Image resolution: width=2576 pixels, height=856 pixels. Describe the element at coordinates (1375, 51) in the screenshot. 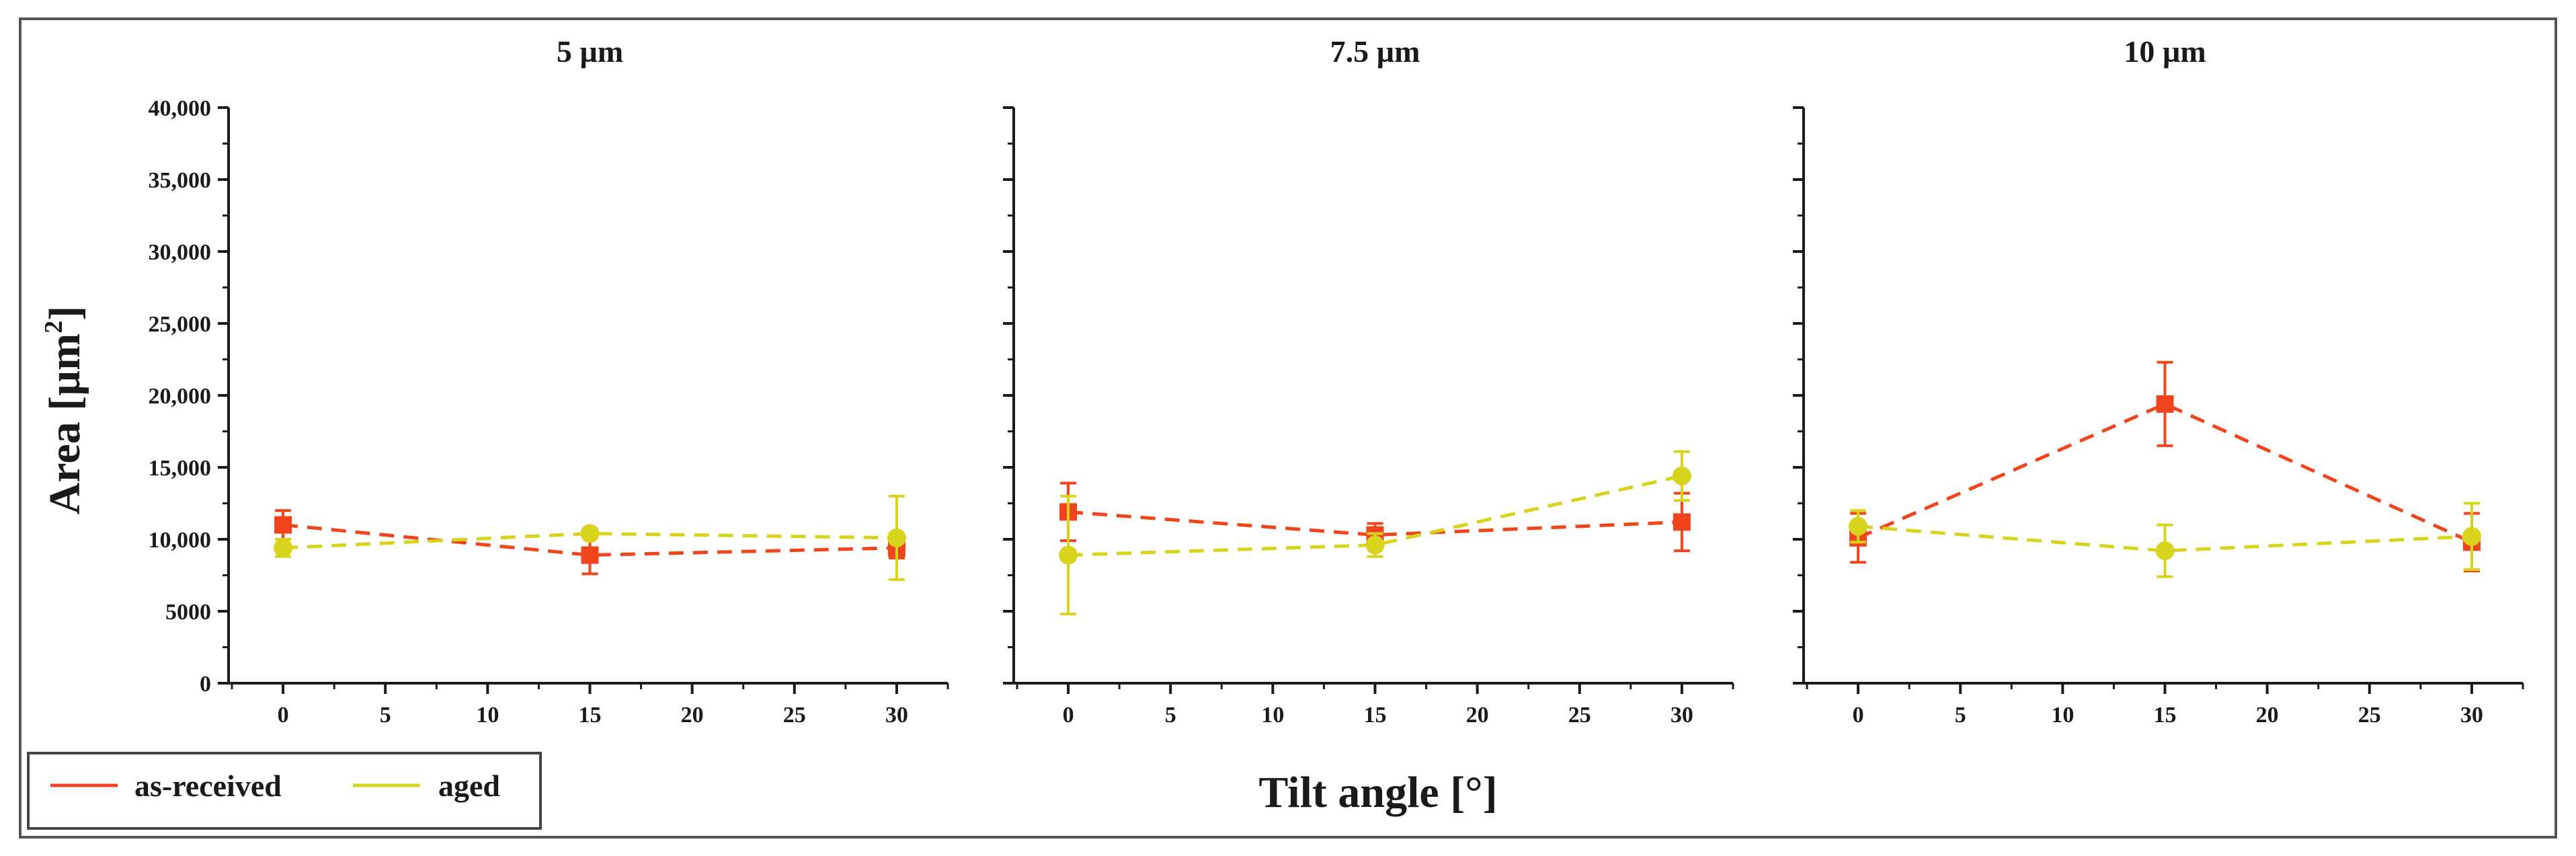

I see `panel-title: 7.5 µm` at that location.